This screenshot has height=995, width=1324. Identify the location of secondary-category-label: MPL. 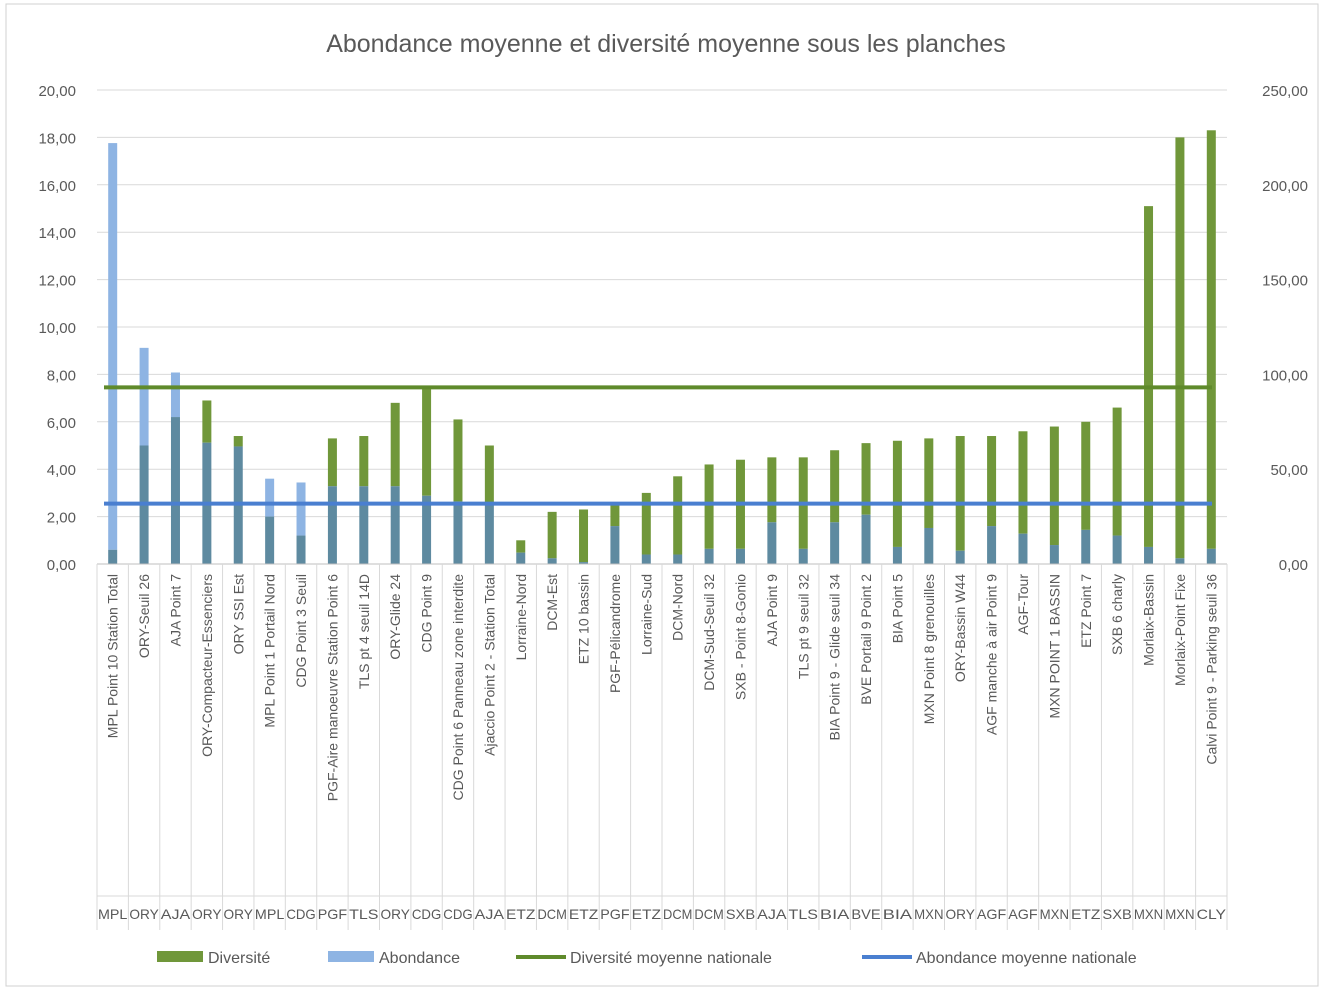
(270, 914).